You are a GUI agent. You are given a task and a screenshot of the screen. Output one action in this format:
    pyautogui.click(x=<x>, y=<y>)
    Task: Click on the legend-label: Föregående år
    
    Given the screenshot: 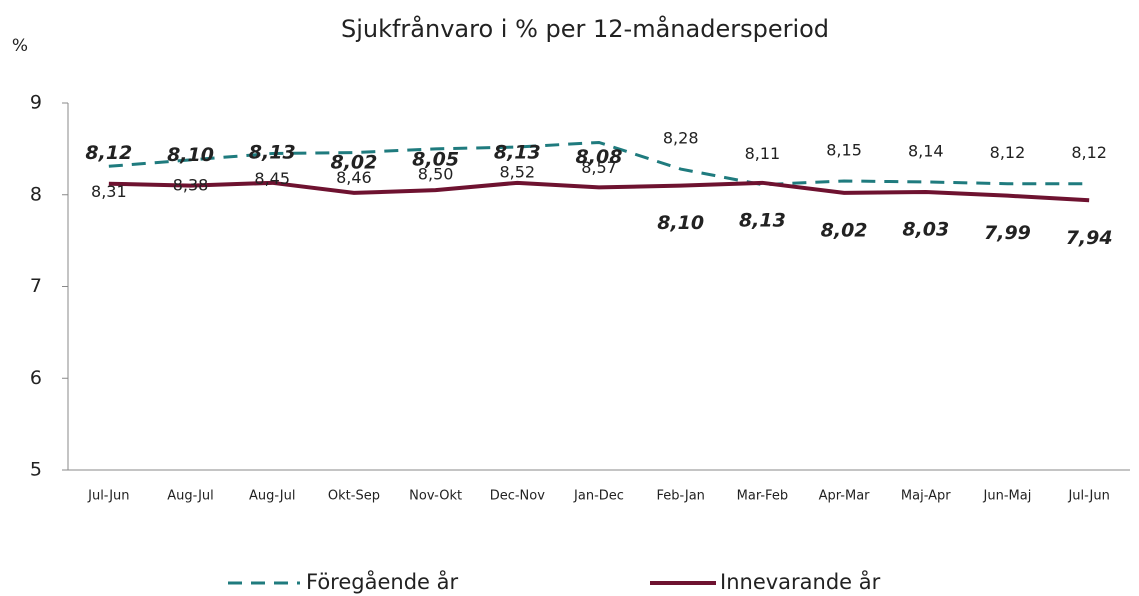 What is the action you would take?
    pyautogui.click(x=382, y=581)
    